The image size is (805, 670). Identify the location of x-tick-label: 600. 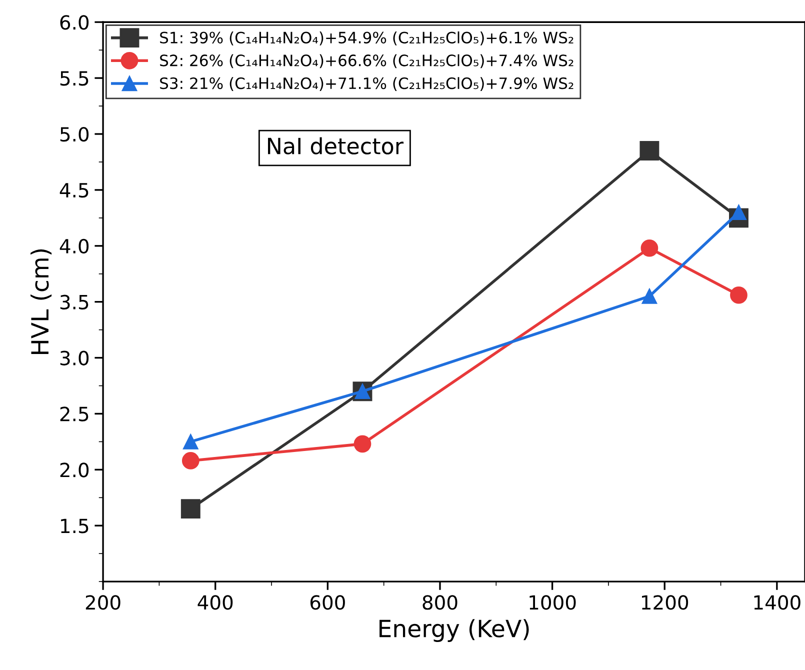
(327, 602).